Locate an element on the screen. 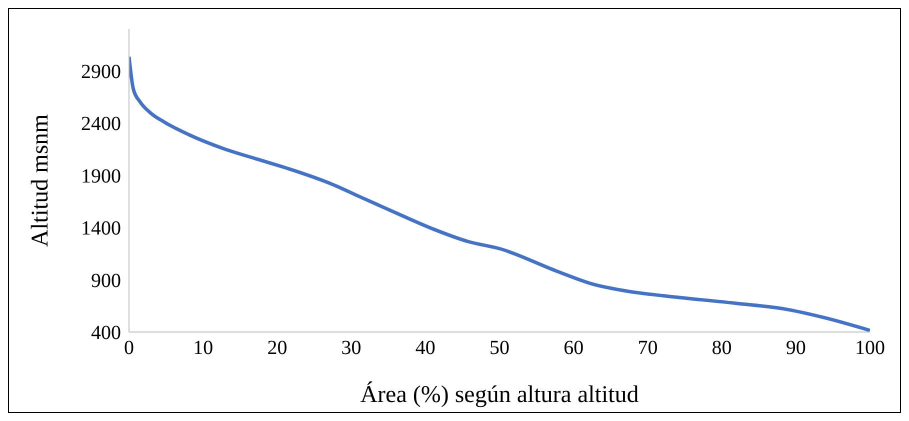 This screenshot has width=909, height=421. x-tick-label: 70 is located at coordinates (648, 348).